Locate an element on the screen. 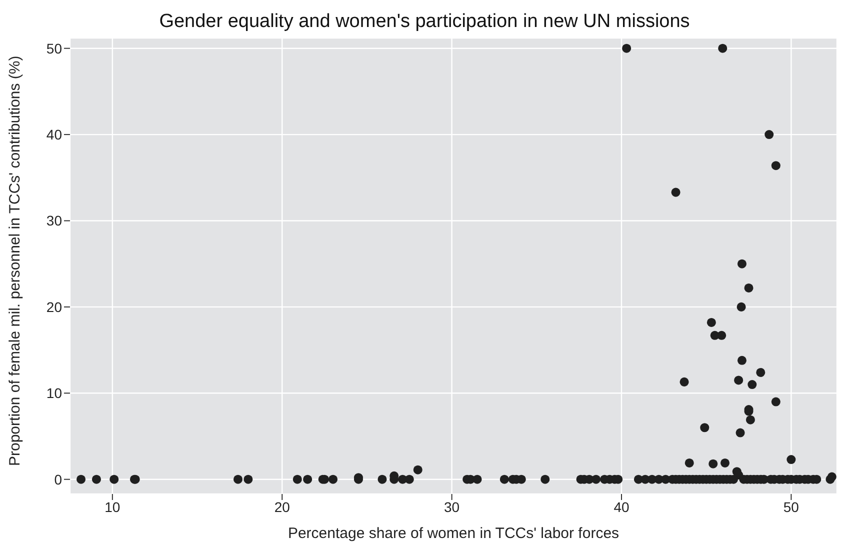 This screenshot has width=849, height=554. x-tick-label: 10 is located at coordinates (112, 506).